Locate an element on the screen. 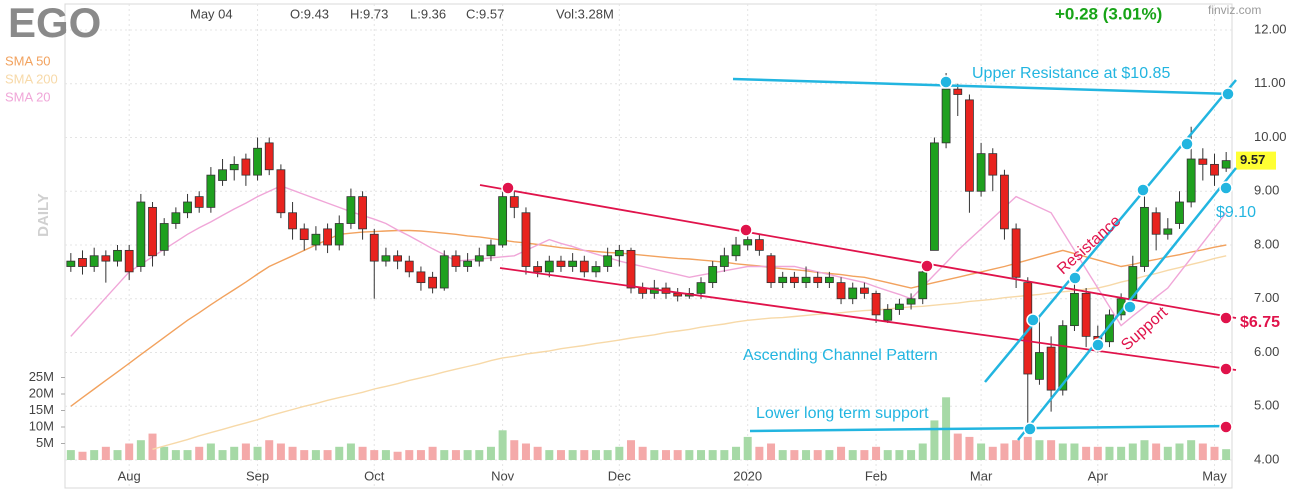 This screenshot has width=1300, height=491. y-tick-label: 12.00 is located at coordinates (1270, 28).